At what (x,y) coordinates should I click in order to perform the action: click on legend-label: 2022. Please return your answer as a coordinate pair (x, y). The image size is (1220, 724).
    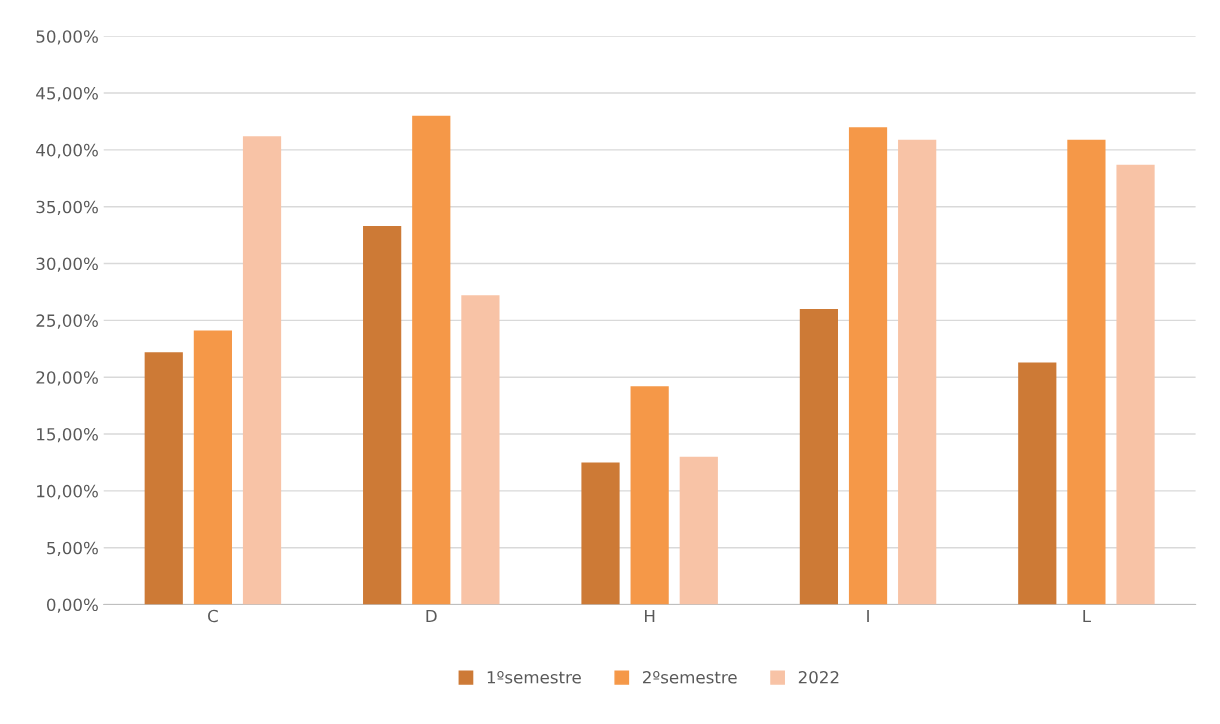
    Looking at the image, I should click on (818, 677).